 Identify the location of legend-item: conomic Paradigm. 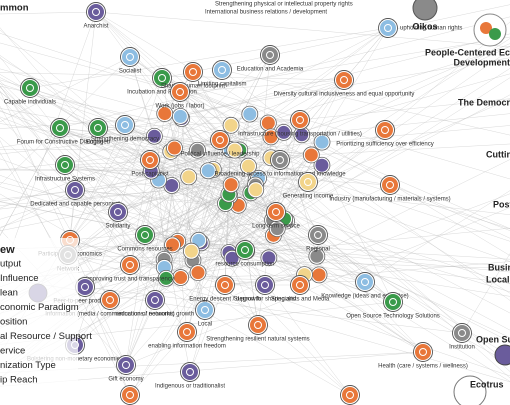
(39, 307).